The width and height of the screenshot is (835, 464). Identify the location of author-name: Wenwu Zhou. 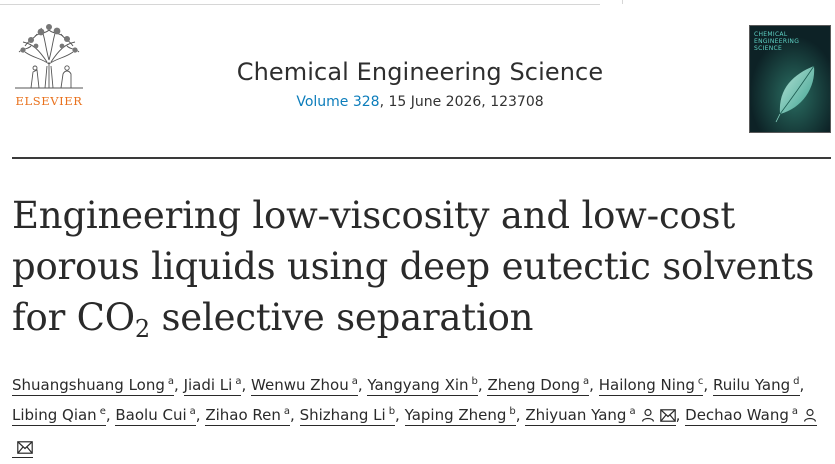
(300, 385).